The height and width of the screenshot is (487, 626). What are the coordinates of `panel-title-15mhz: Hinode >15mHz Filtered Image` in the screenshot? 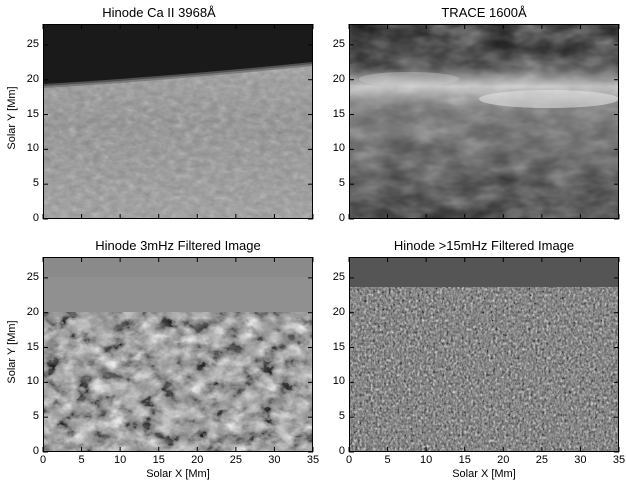 It's located at (484, 245).